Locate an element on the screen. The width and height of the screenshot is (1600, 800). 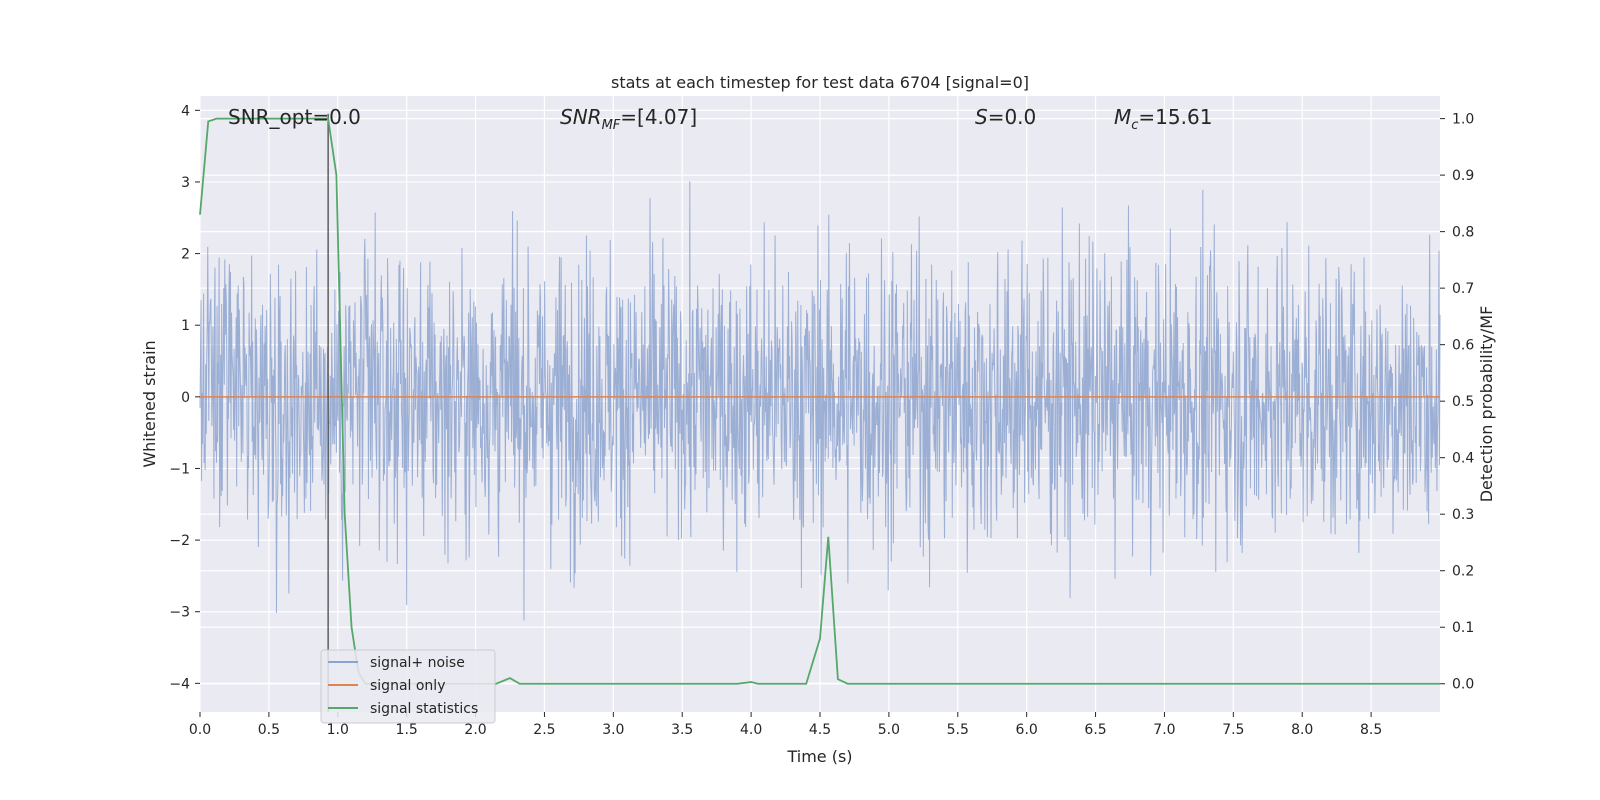
x-tick-label: 5.0 is located at coordinates (889, 730).